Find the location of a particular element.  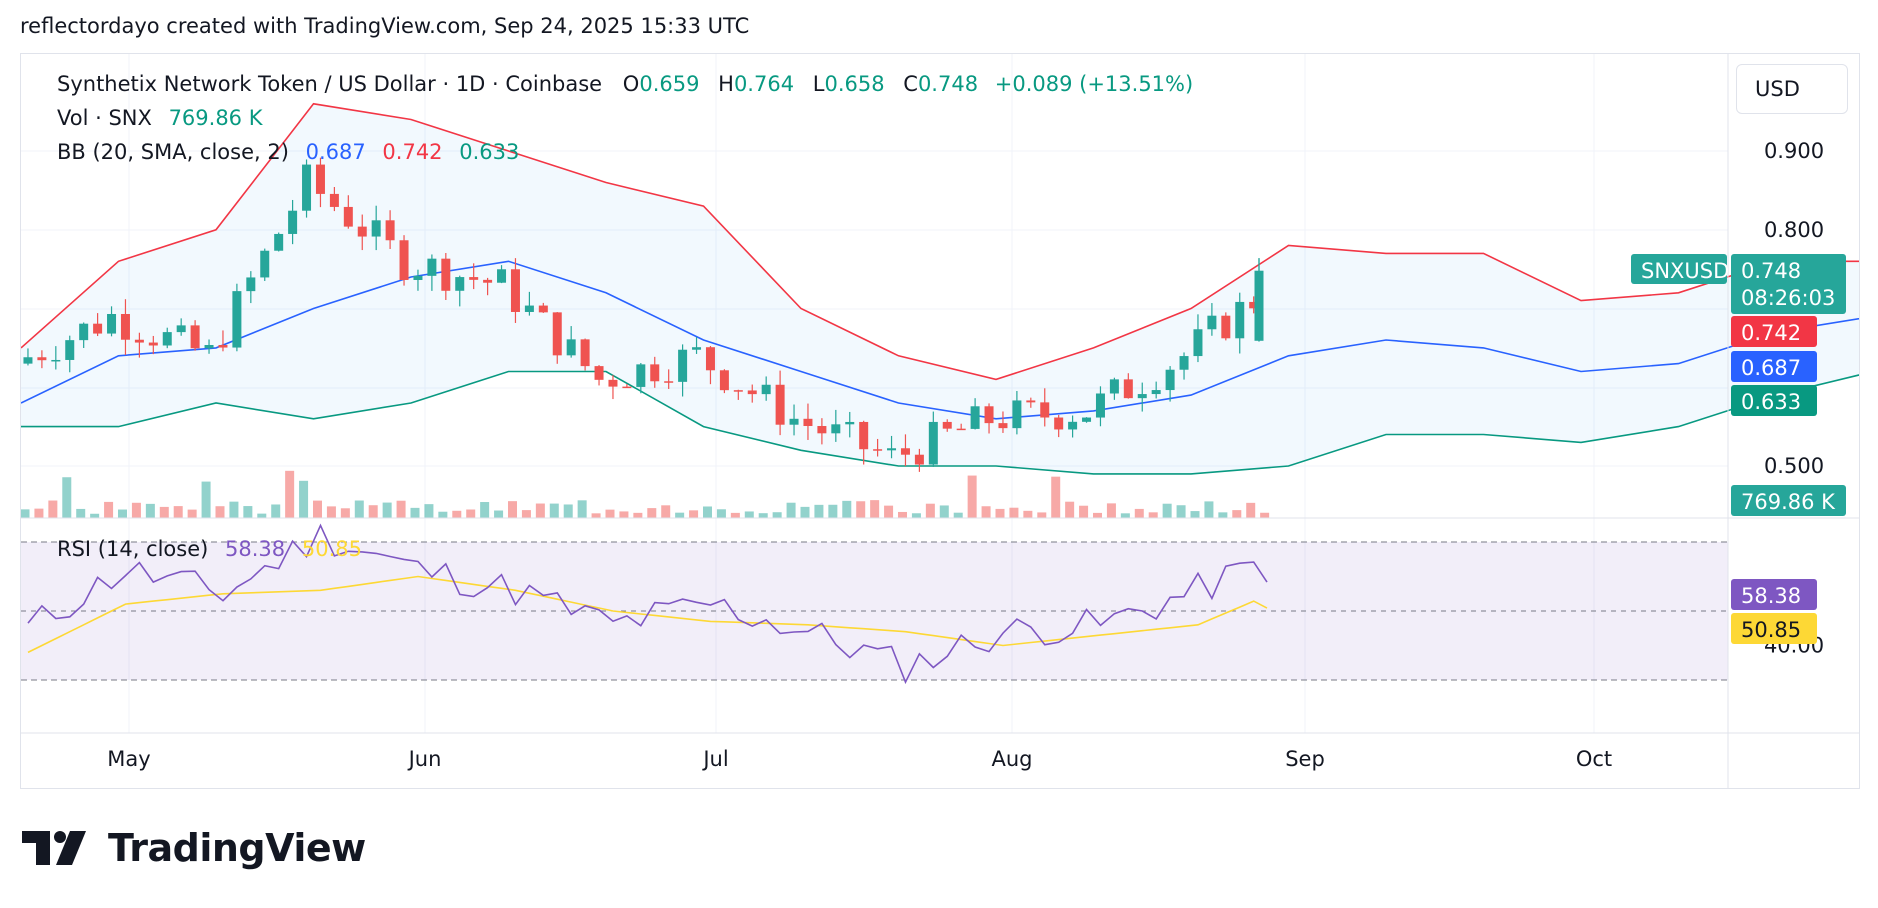

time-tick-label: Jul is located at coordinates (714, 759).